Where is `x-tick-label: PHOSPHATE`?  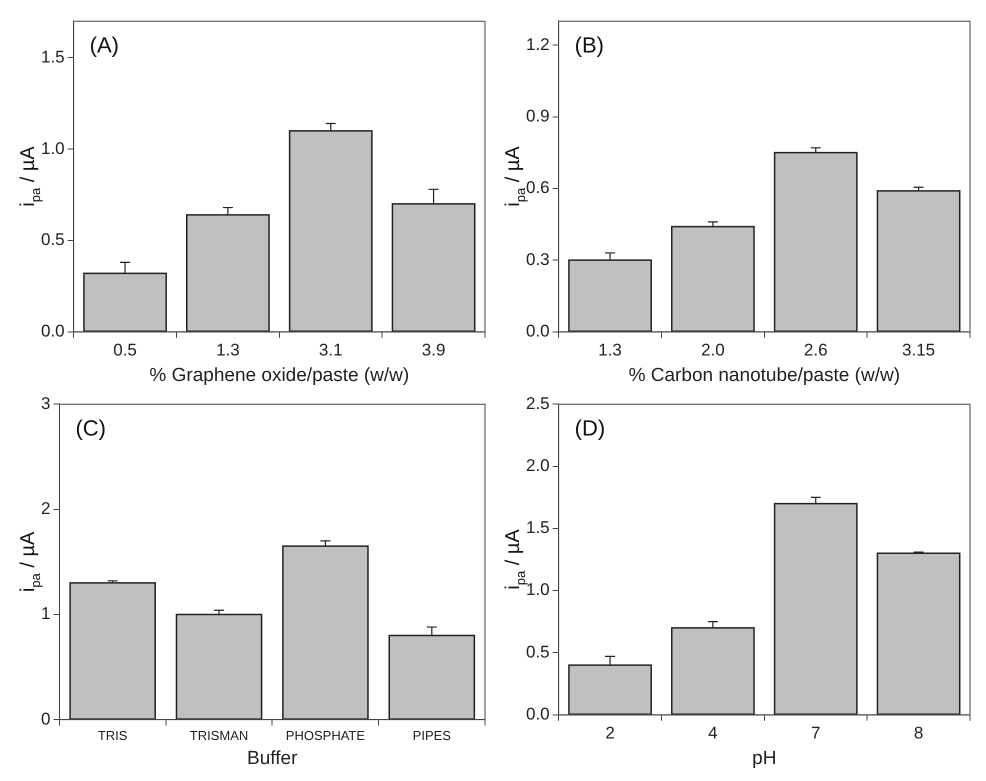
x-tick-label: PHOSPHATE is located at coordinates (326, 735).